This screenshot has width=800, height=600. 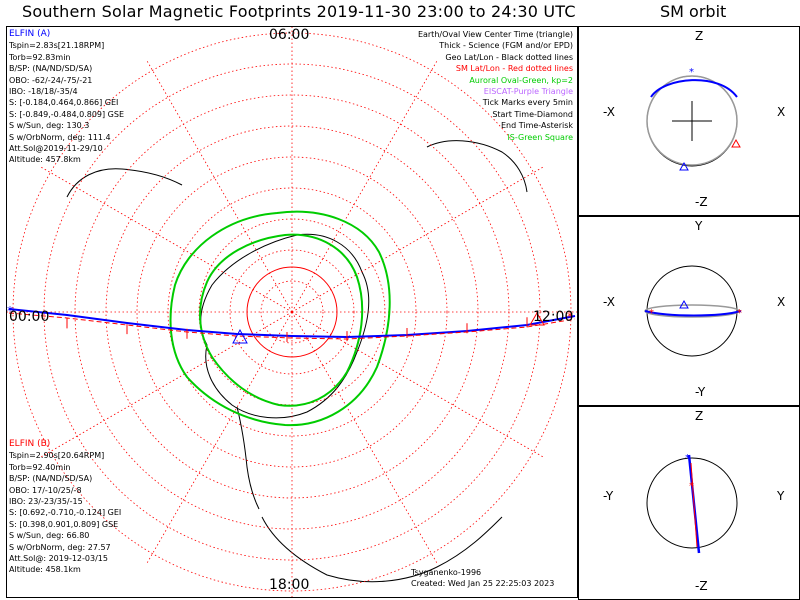 I want to click on elfin-b-line: Altitude: 458.1km, so click(x=45, y=570).